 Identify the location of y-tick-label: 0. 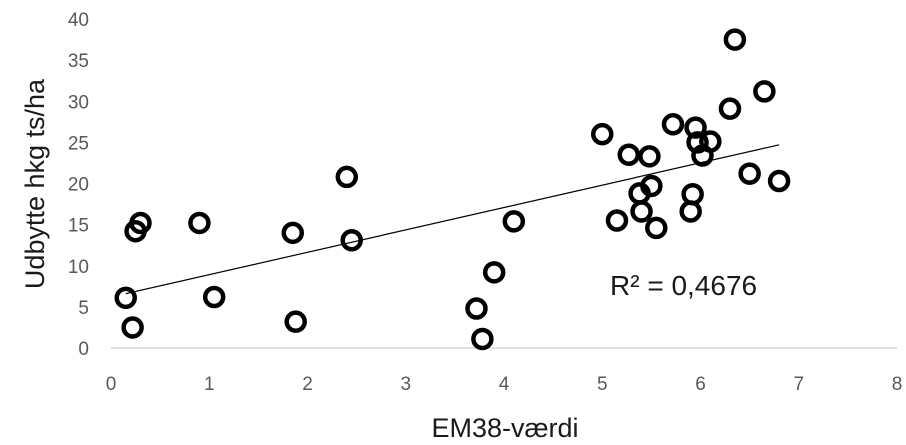
(83, 349).